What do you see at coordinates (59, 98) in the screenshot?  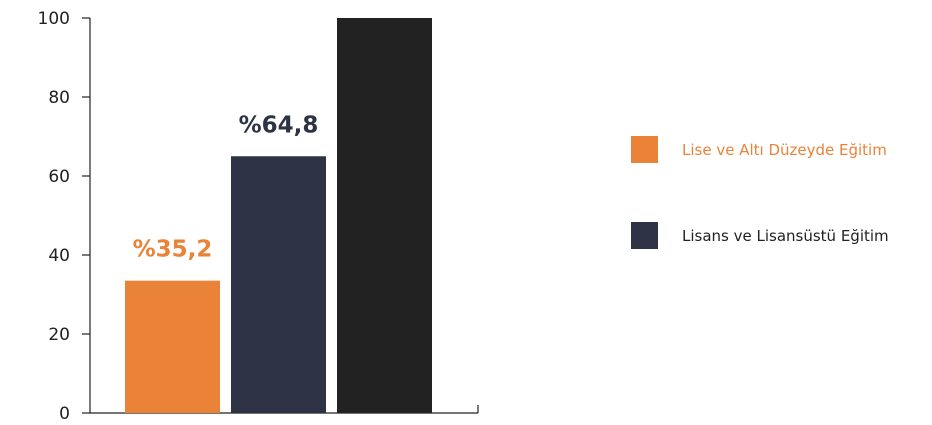 I see `y-tick-label-80: 80` at bounding box center [59, 98].